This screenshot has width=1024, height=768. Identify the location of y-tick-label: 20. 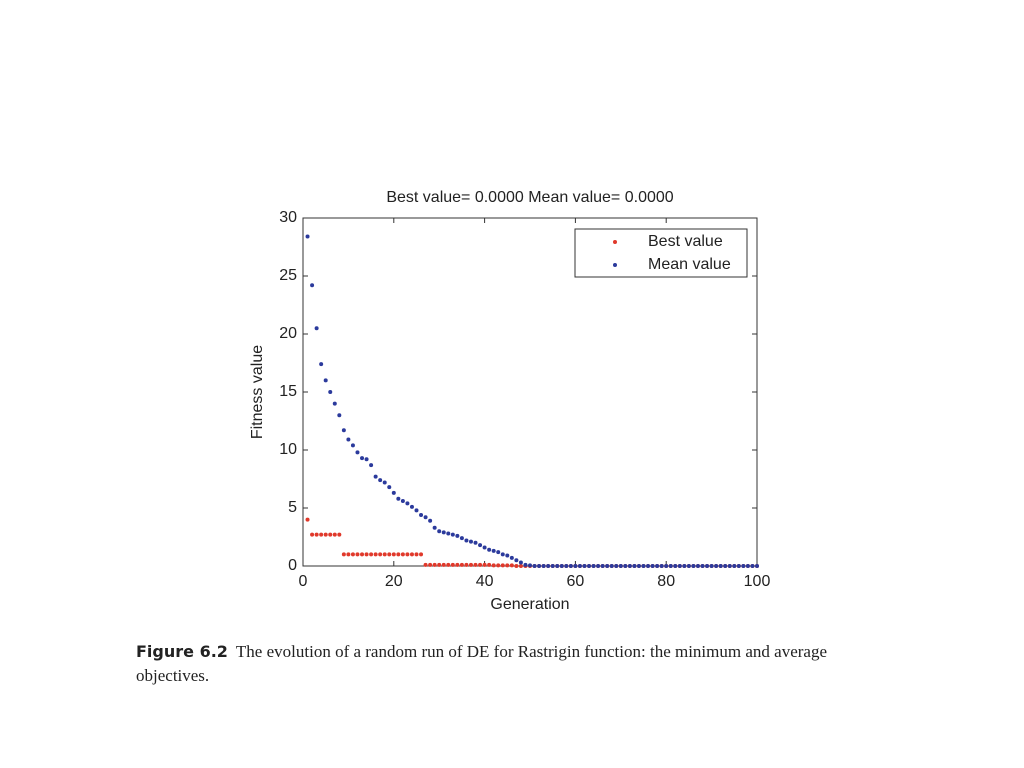
(288, 333).